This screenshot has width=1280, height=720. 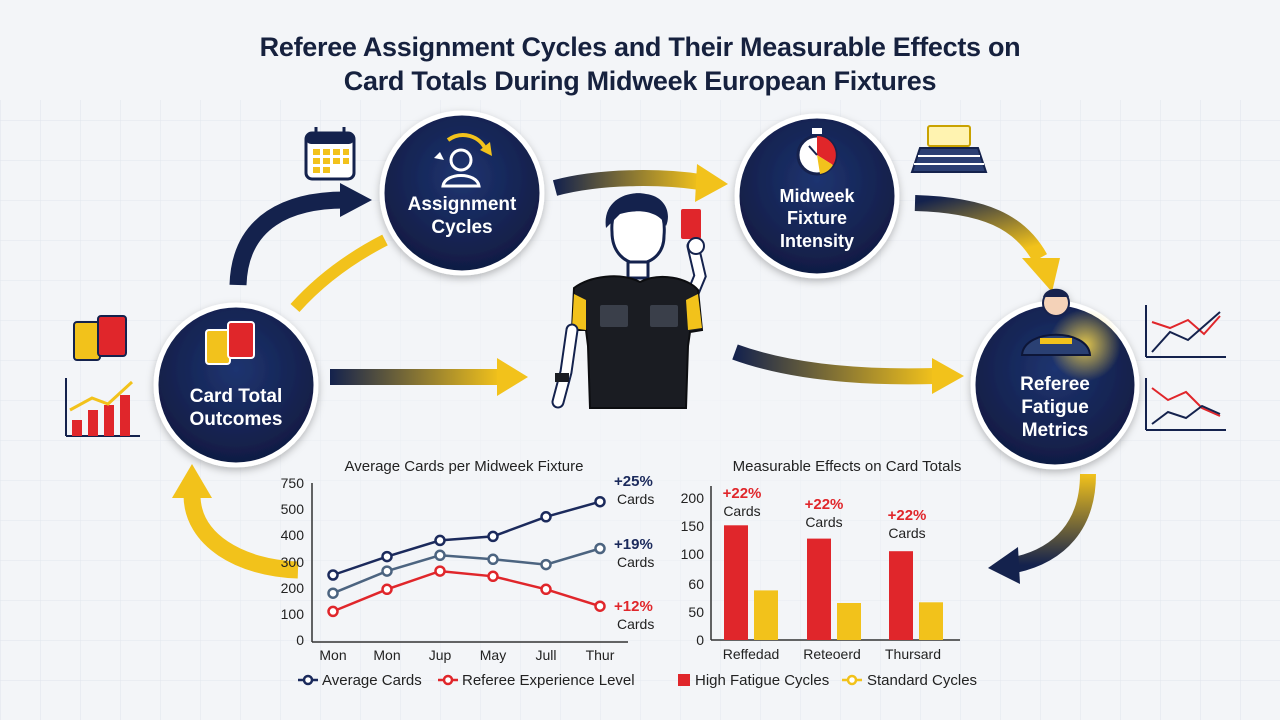 I want to click on line-chart-y-tick: 400, so click(x=293, y=535).